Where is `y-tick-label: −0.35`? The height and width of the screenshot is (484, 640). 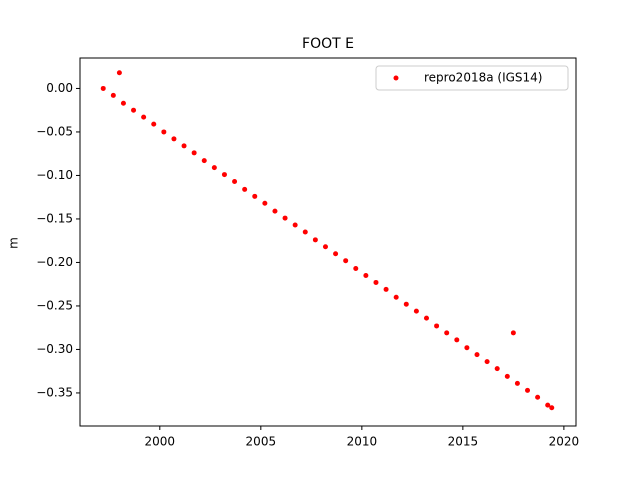 y-tick-label: −0.35 is located at coordinates (54, 392).